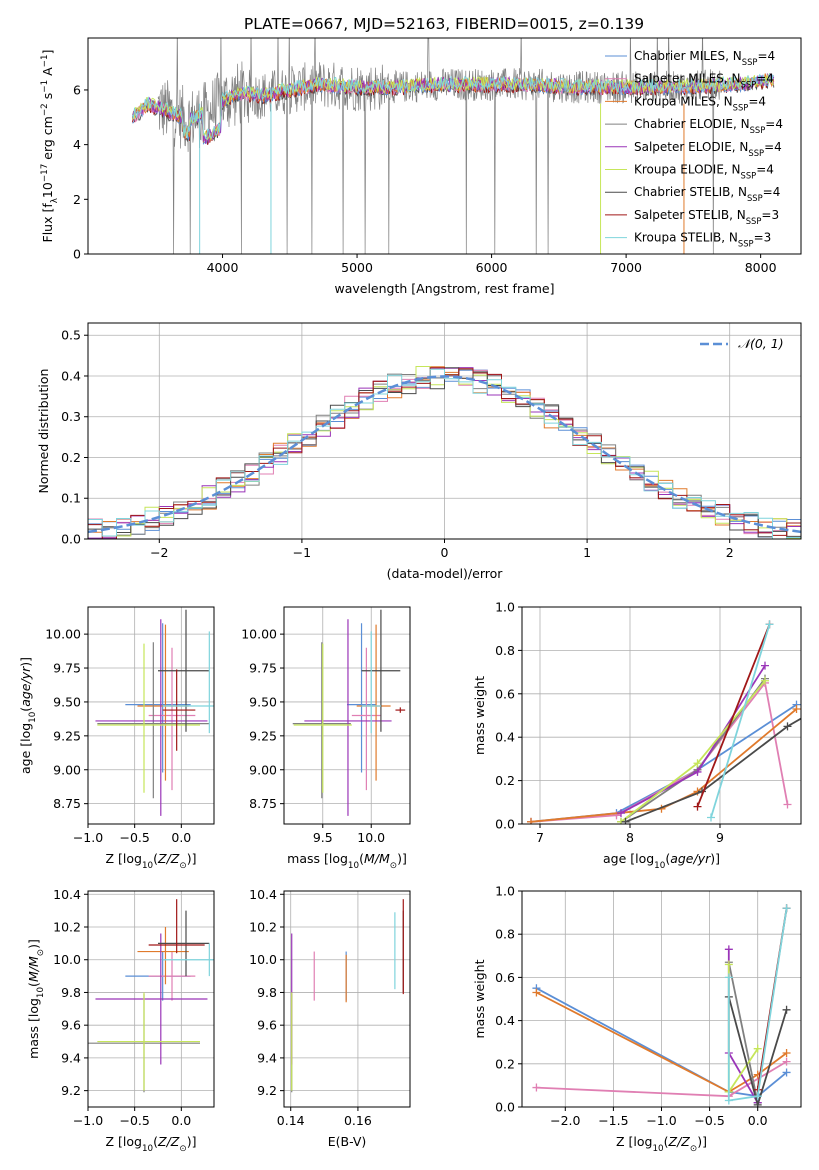  I want to click on legend-label-part: Kroupa MILES, N, so click(683, 101).